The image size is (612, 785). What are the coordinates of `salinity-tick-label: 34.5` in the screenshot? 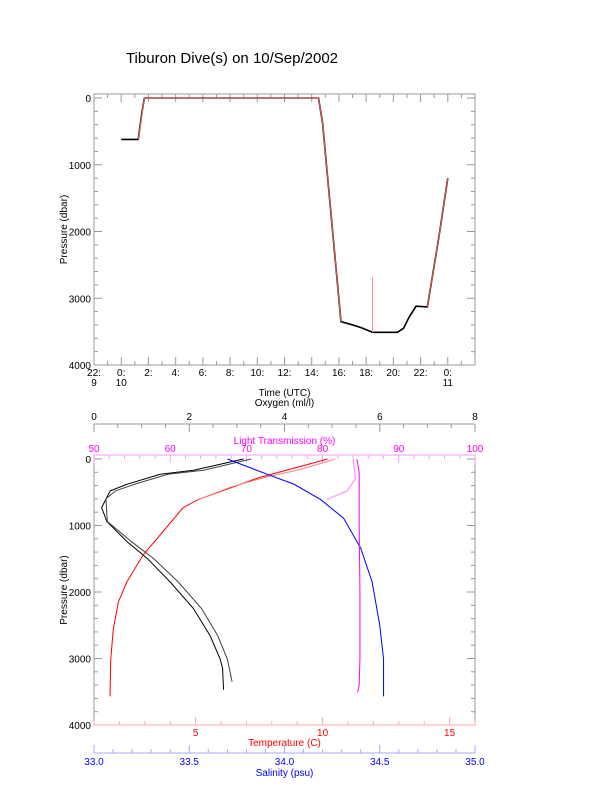 It's located at (380, 762).